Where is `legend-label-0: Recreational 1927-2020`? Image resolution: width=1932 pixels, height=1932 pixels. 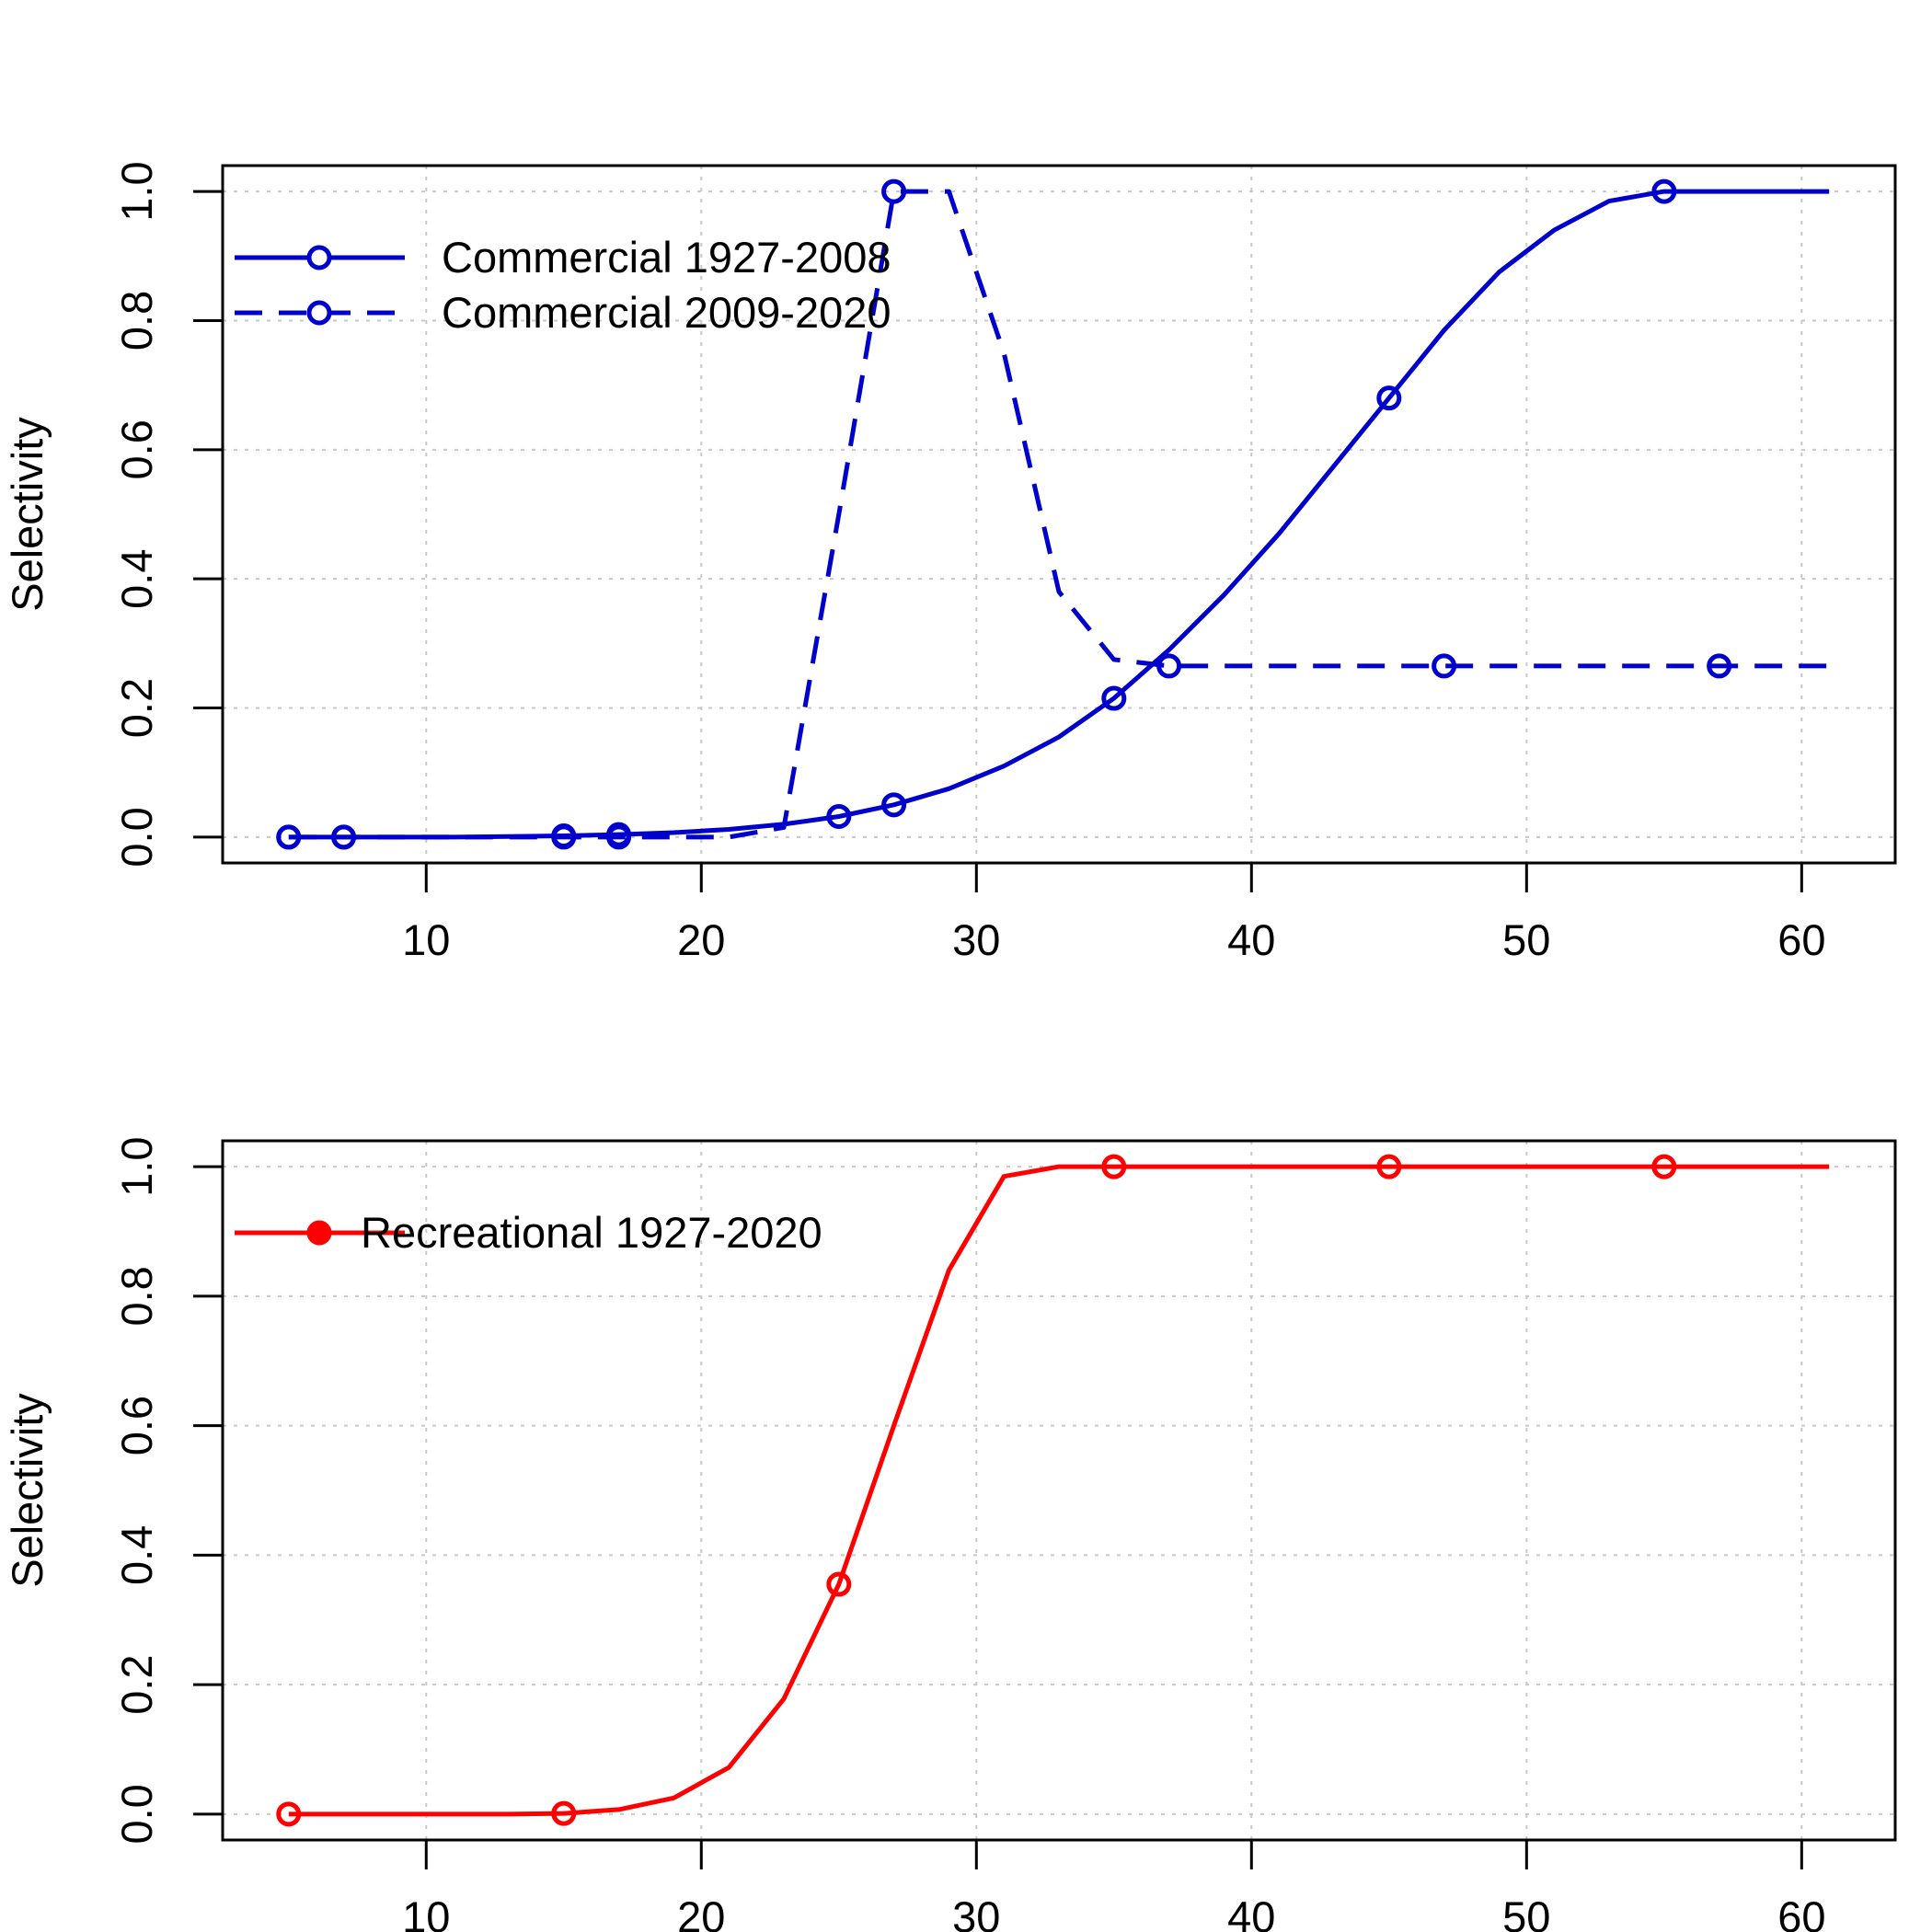 legend-label-0: Recreational 1927-2020 is located at coordinates (591, 1232).